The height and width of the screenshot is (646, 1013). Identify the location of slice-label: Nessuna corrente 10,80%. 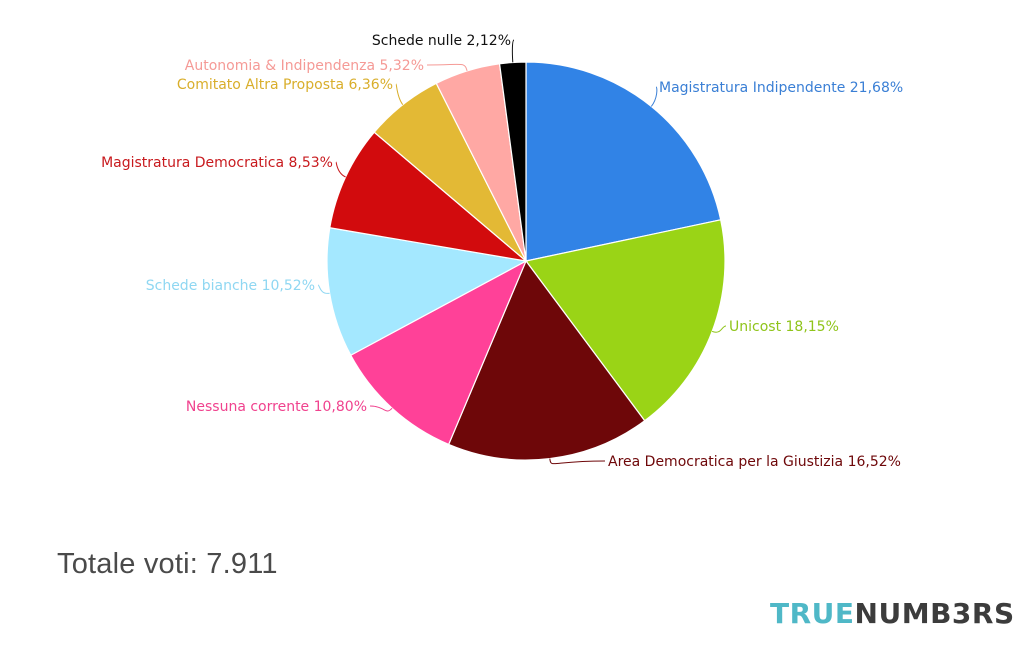
(276, 407).